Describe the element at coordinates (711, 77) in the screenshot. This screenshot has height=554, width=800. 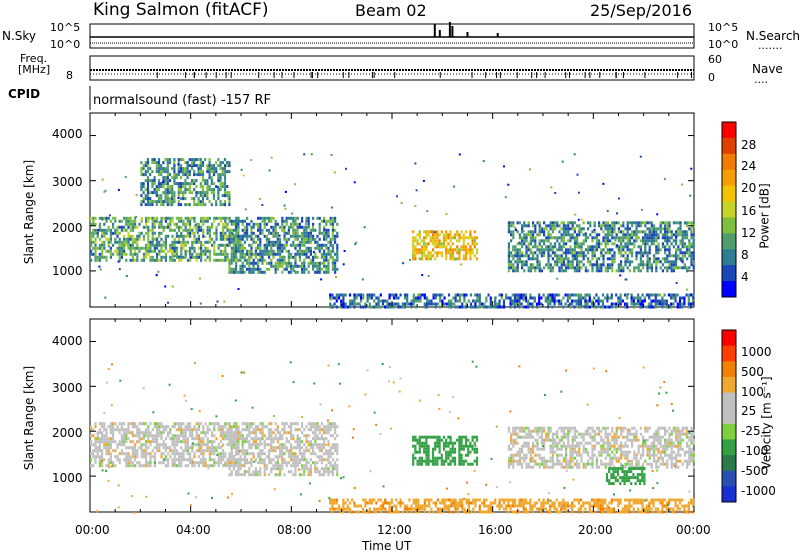
I see `nave-tick-bottom: 0` at that location.